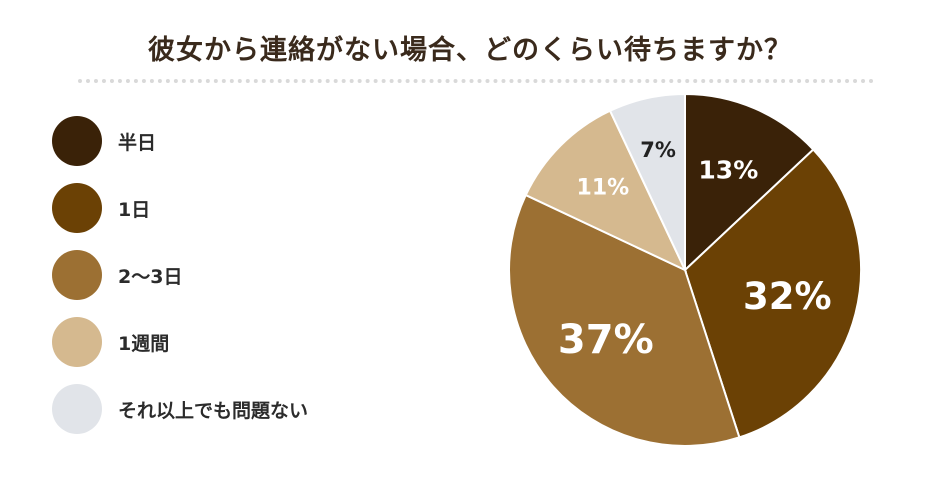 The height and width of the screenshot is (480, 940). What do you see at coordinates (787, 296) in the screenshot?
I see `slice-label: 32%` at bounding box center [787, 296].